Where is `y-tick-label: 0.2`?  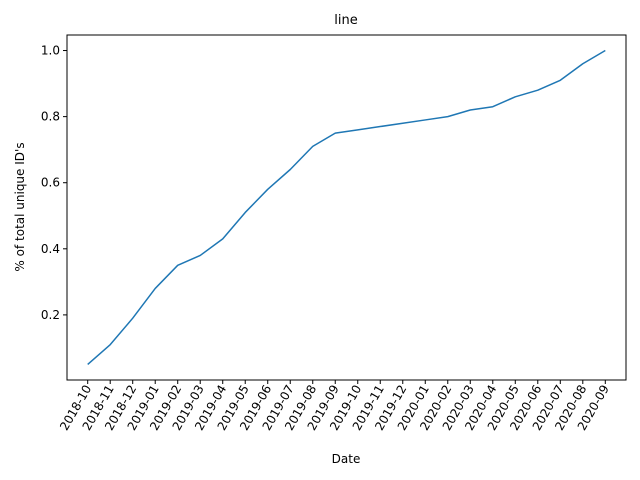 y-tick-label: 0.2 is located at coordinates (50, 315).